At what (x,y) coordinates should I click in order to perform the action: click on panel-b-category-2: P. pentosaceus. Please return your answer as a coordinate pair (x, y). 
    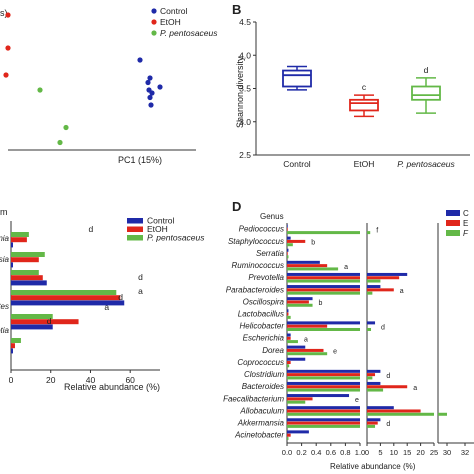
    Looking at the image, I should click on (426, 164).